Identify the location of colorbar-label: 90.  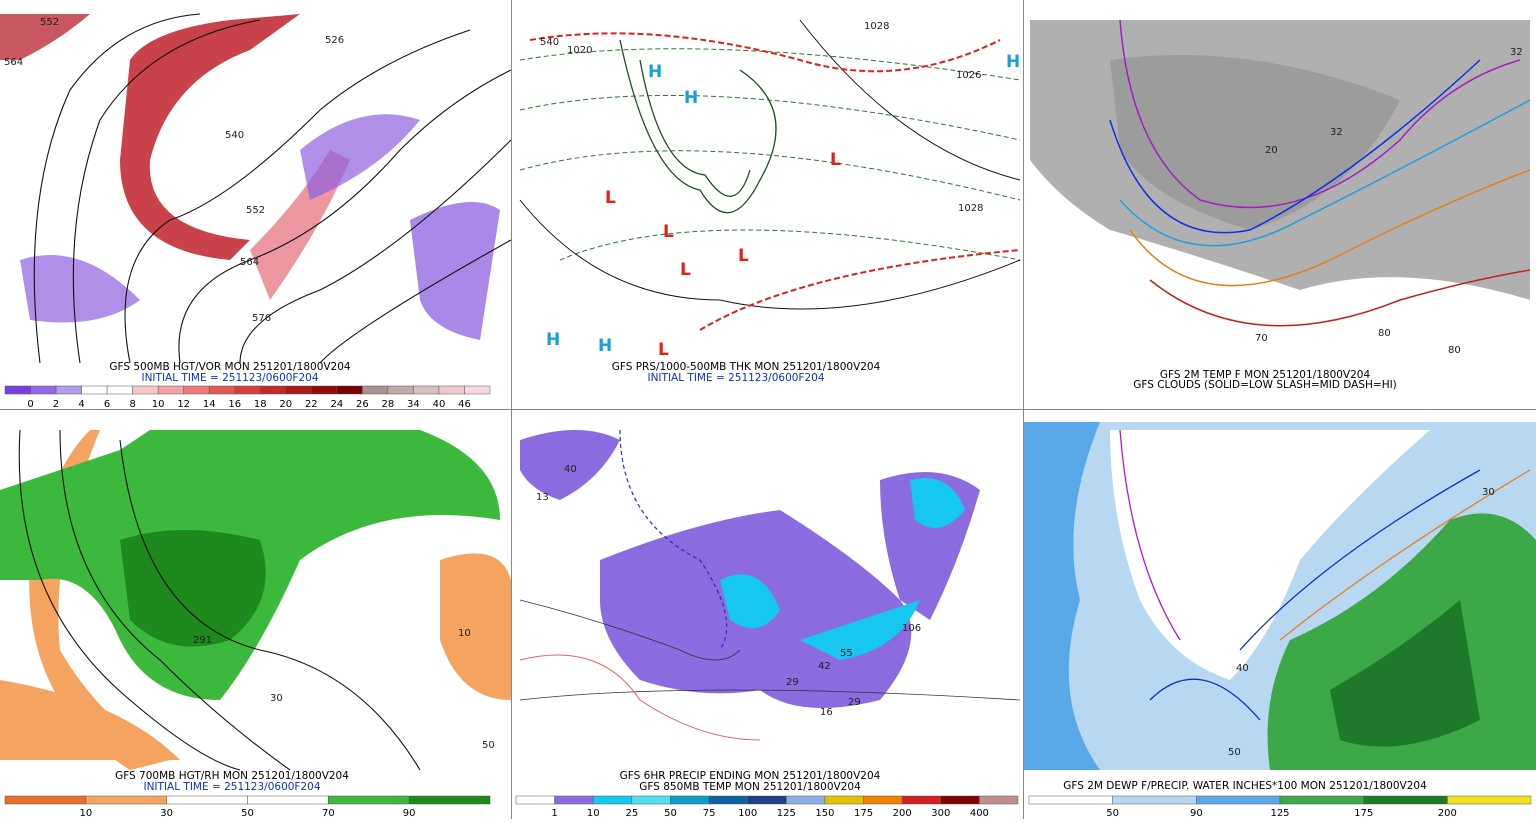
(1196, 813).